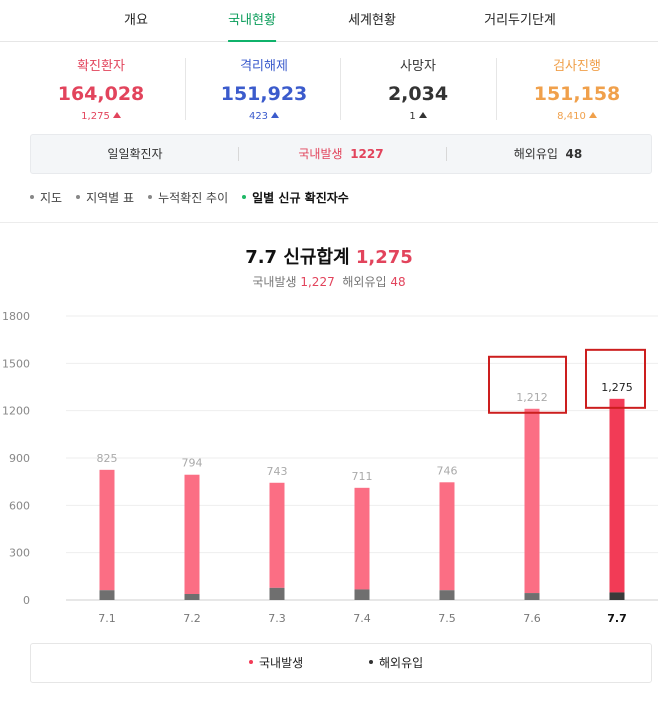  Describe the element at coordinates (258, 116) in the screenshot. I see `stat-released-change-value: 423` at that location.